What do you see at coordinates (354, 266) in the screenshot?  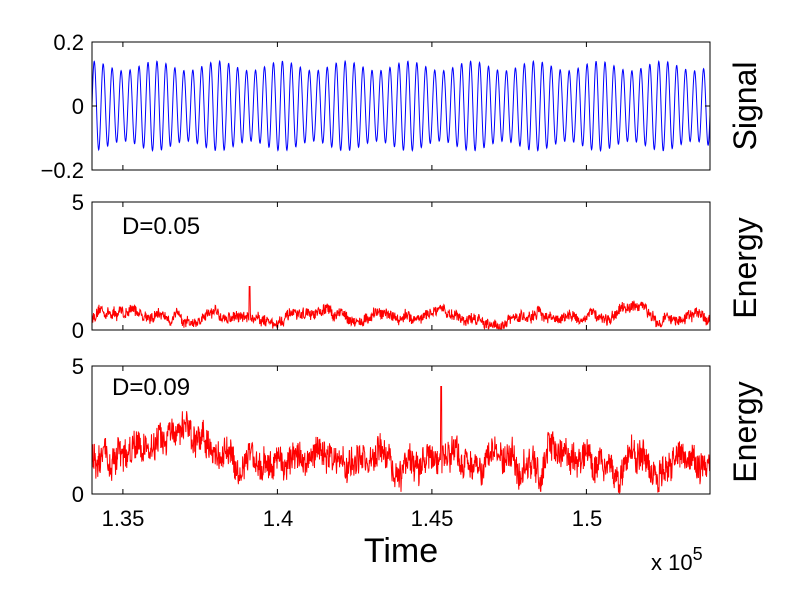 I see `energy-d005-x-ticks` at bounding box center [354, 266].